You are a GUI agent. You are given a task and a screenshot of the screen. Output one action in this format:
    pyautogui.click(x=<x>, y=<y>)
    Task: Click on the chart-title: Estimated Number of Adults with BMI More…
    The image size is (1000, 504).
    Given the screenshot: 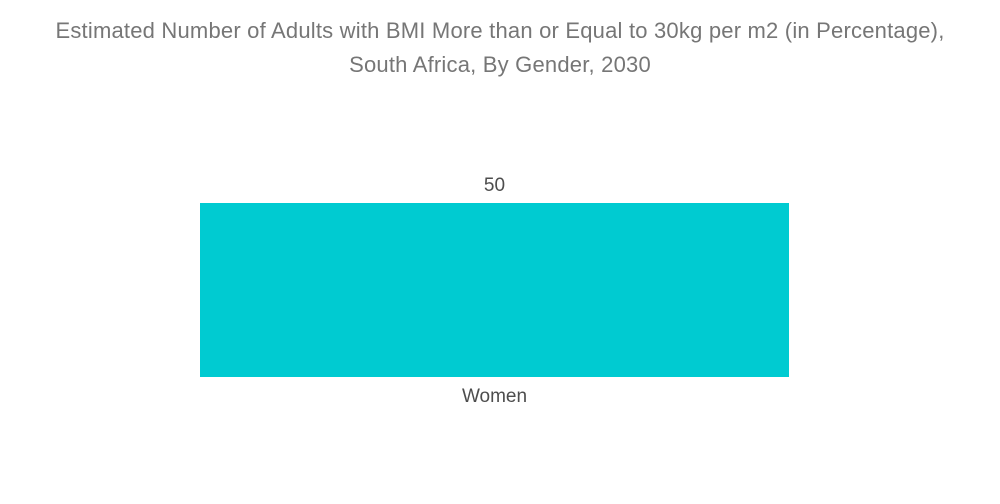 What is the action you would take?
    pyautogui.click(x=500, y=48)
    